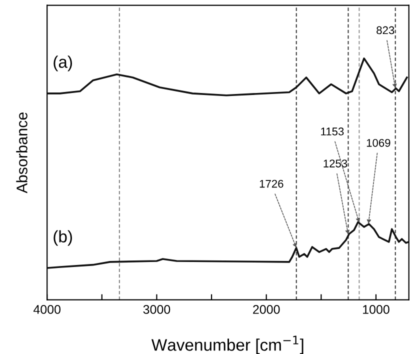 The image size is (413, 354). What do you see at coordinates (22, 153) in the screenshot?
I see `y-axis-title: Absorbance` at bounding box center [22, 153].